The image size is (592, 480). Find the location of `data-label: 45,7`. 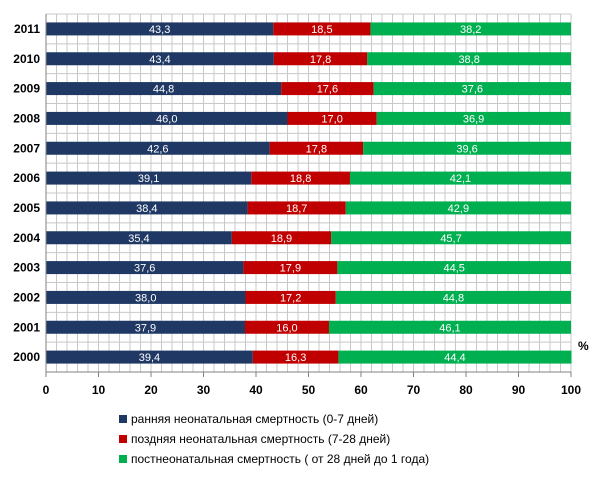

data-label: 45,7 is located at coordinates (450, 239).